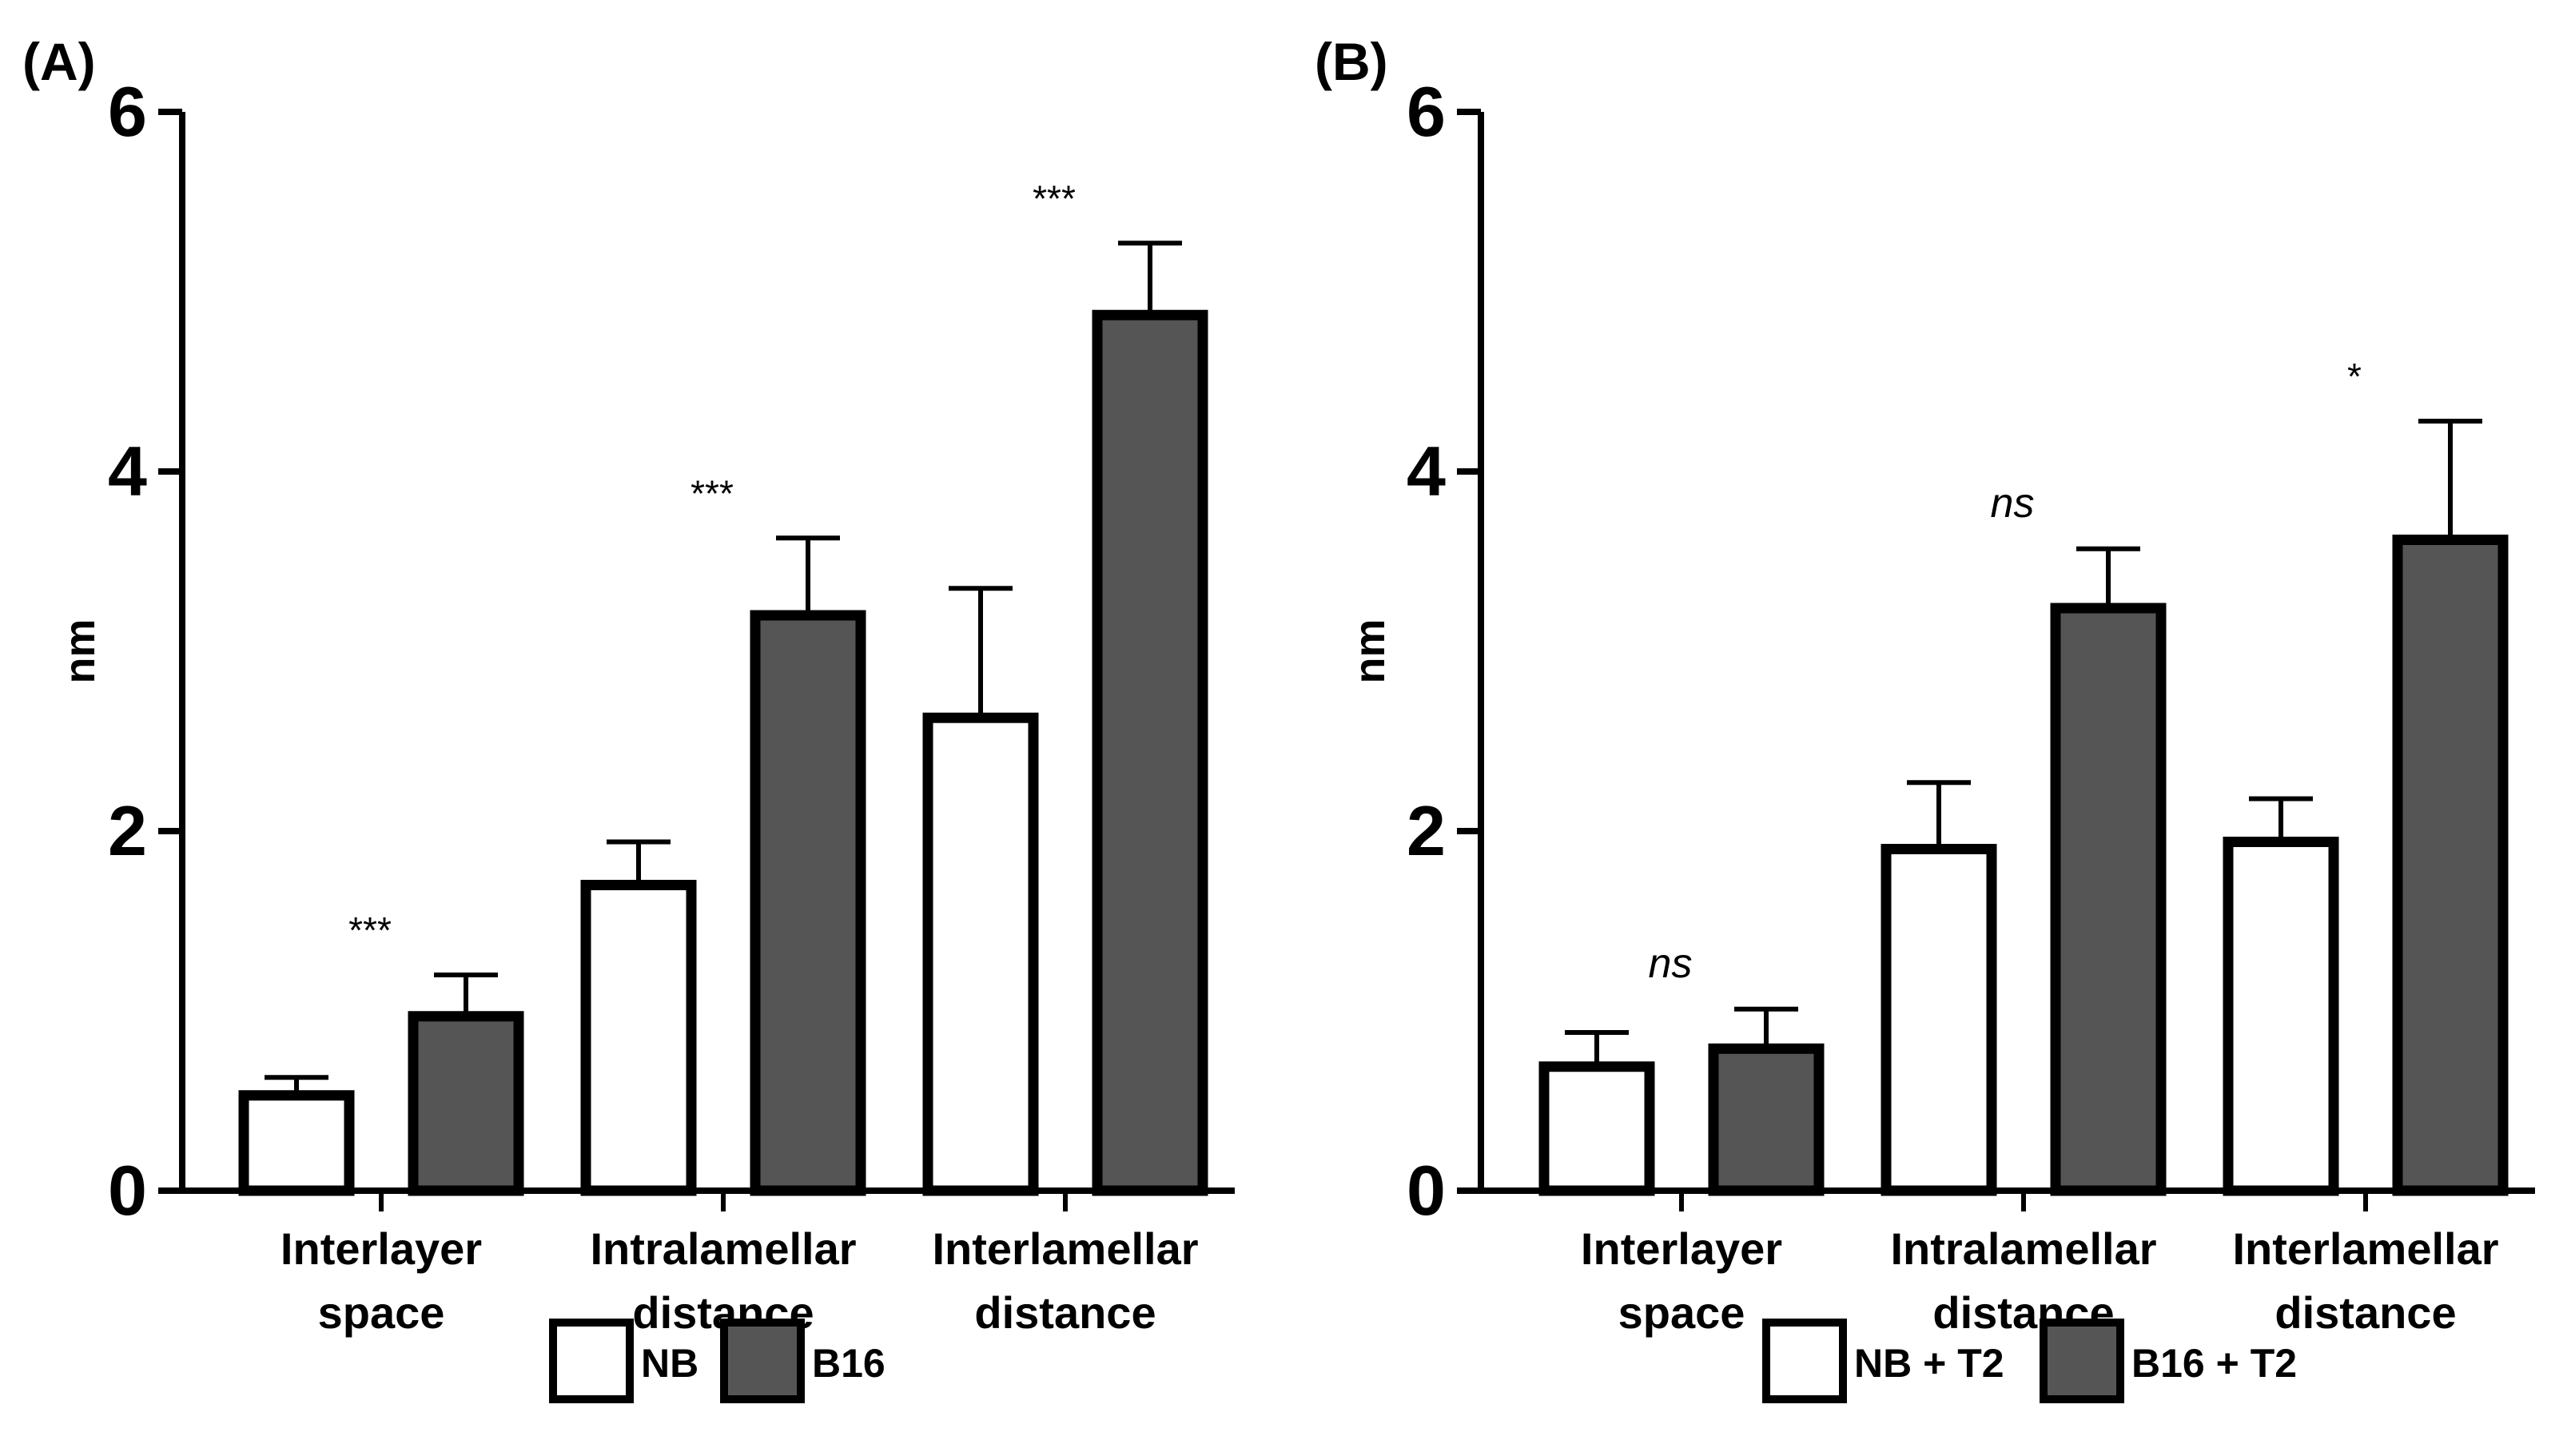  What do you see at coordinates (849, 1363) in the screenshot?
I see `legend-label: B16` at bounding box center [849, 1363].